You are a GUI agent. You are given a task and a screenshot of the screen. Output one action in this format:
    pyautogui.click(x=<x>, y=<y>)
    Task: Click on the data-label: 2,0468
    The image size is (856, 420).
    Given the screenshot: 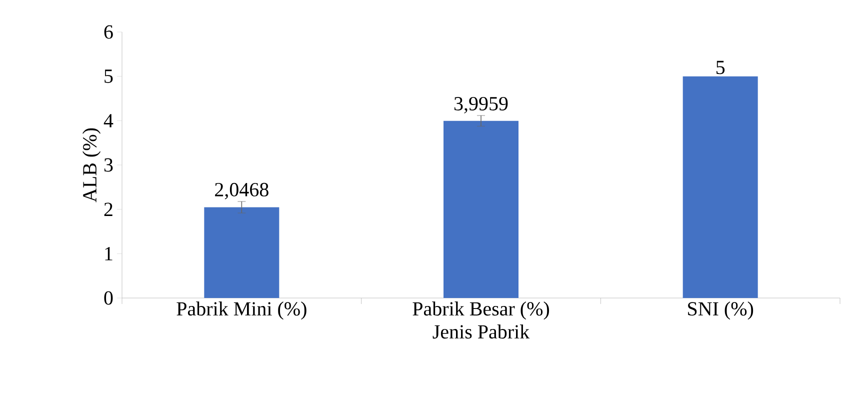 What is the action you would take?
    pyautogui.click(x=241, y=191)
    